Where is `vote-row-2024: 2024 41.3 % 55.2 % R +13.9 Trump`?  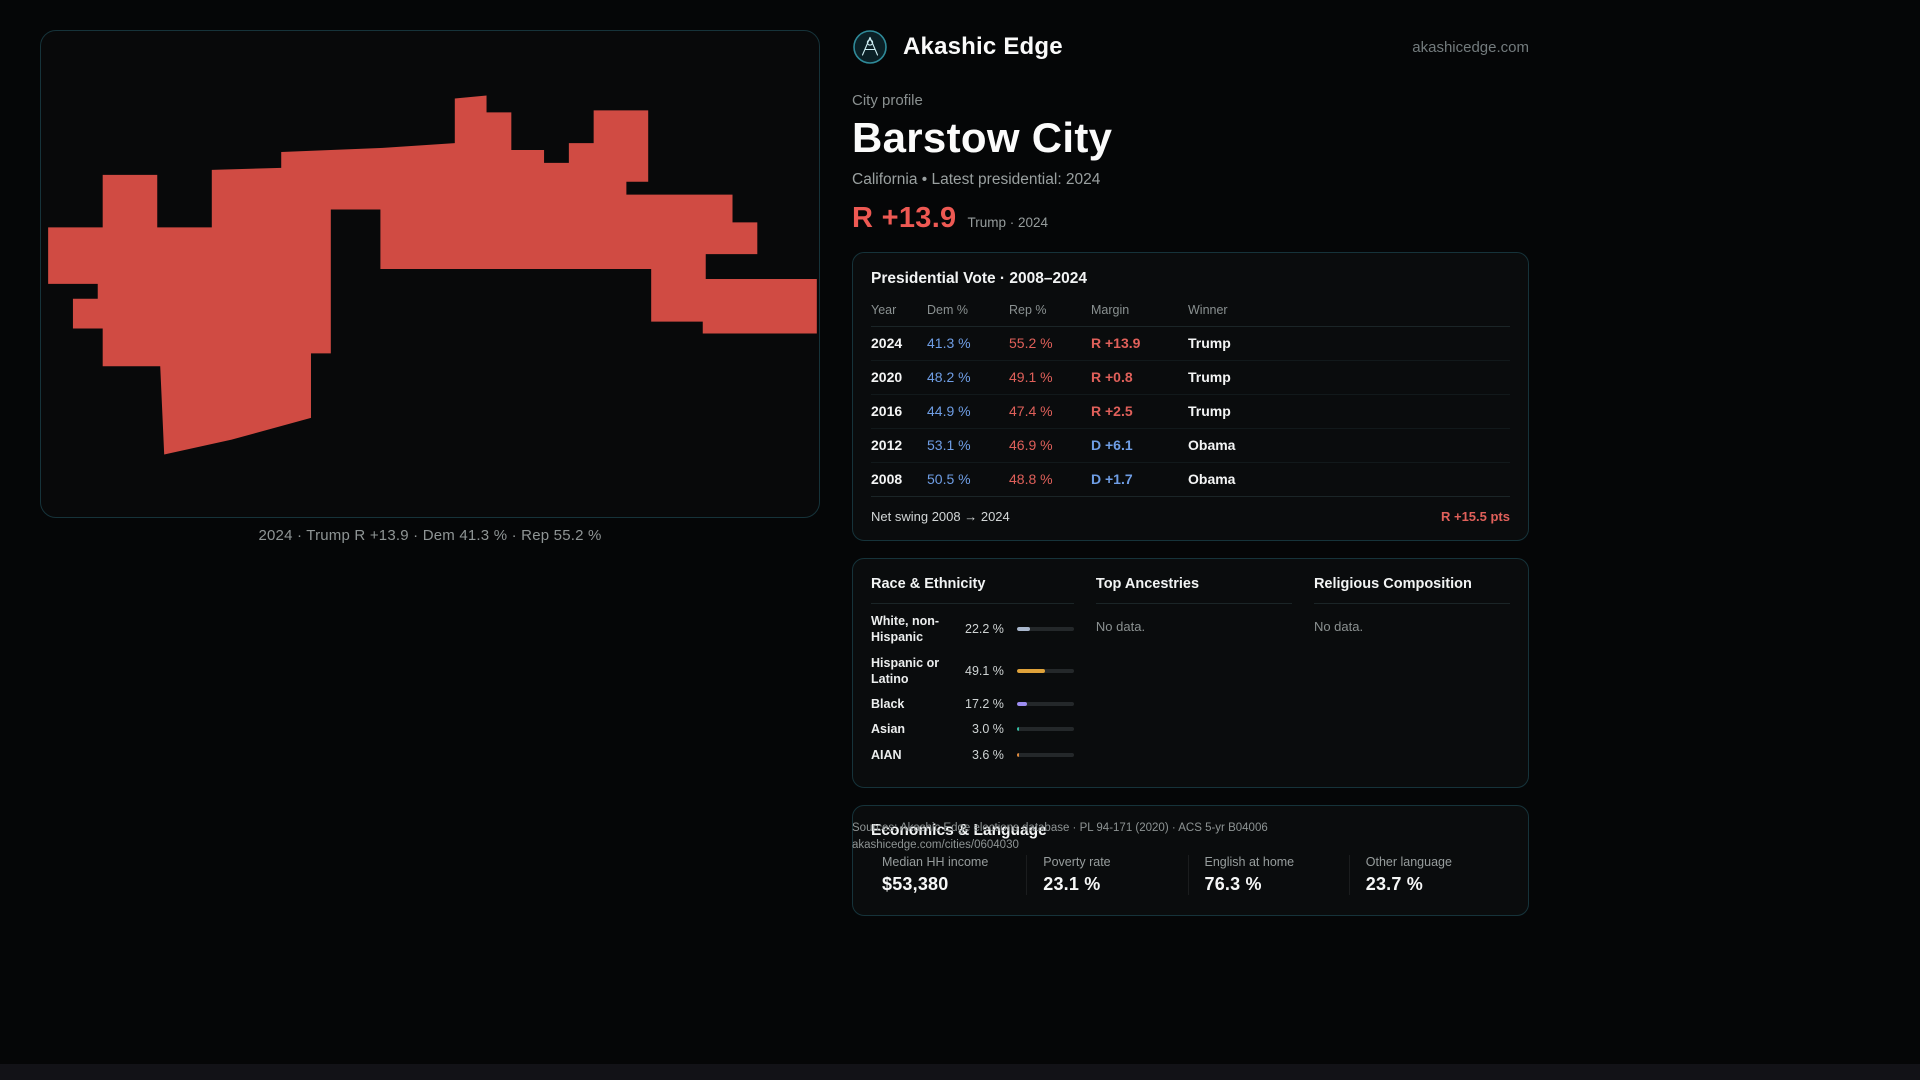
vote-row-2024: 2024 41.3 % 55.2 % R +13.9 Trump is located at coordinates (1190, 343).